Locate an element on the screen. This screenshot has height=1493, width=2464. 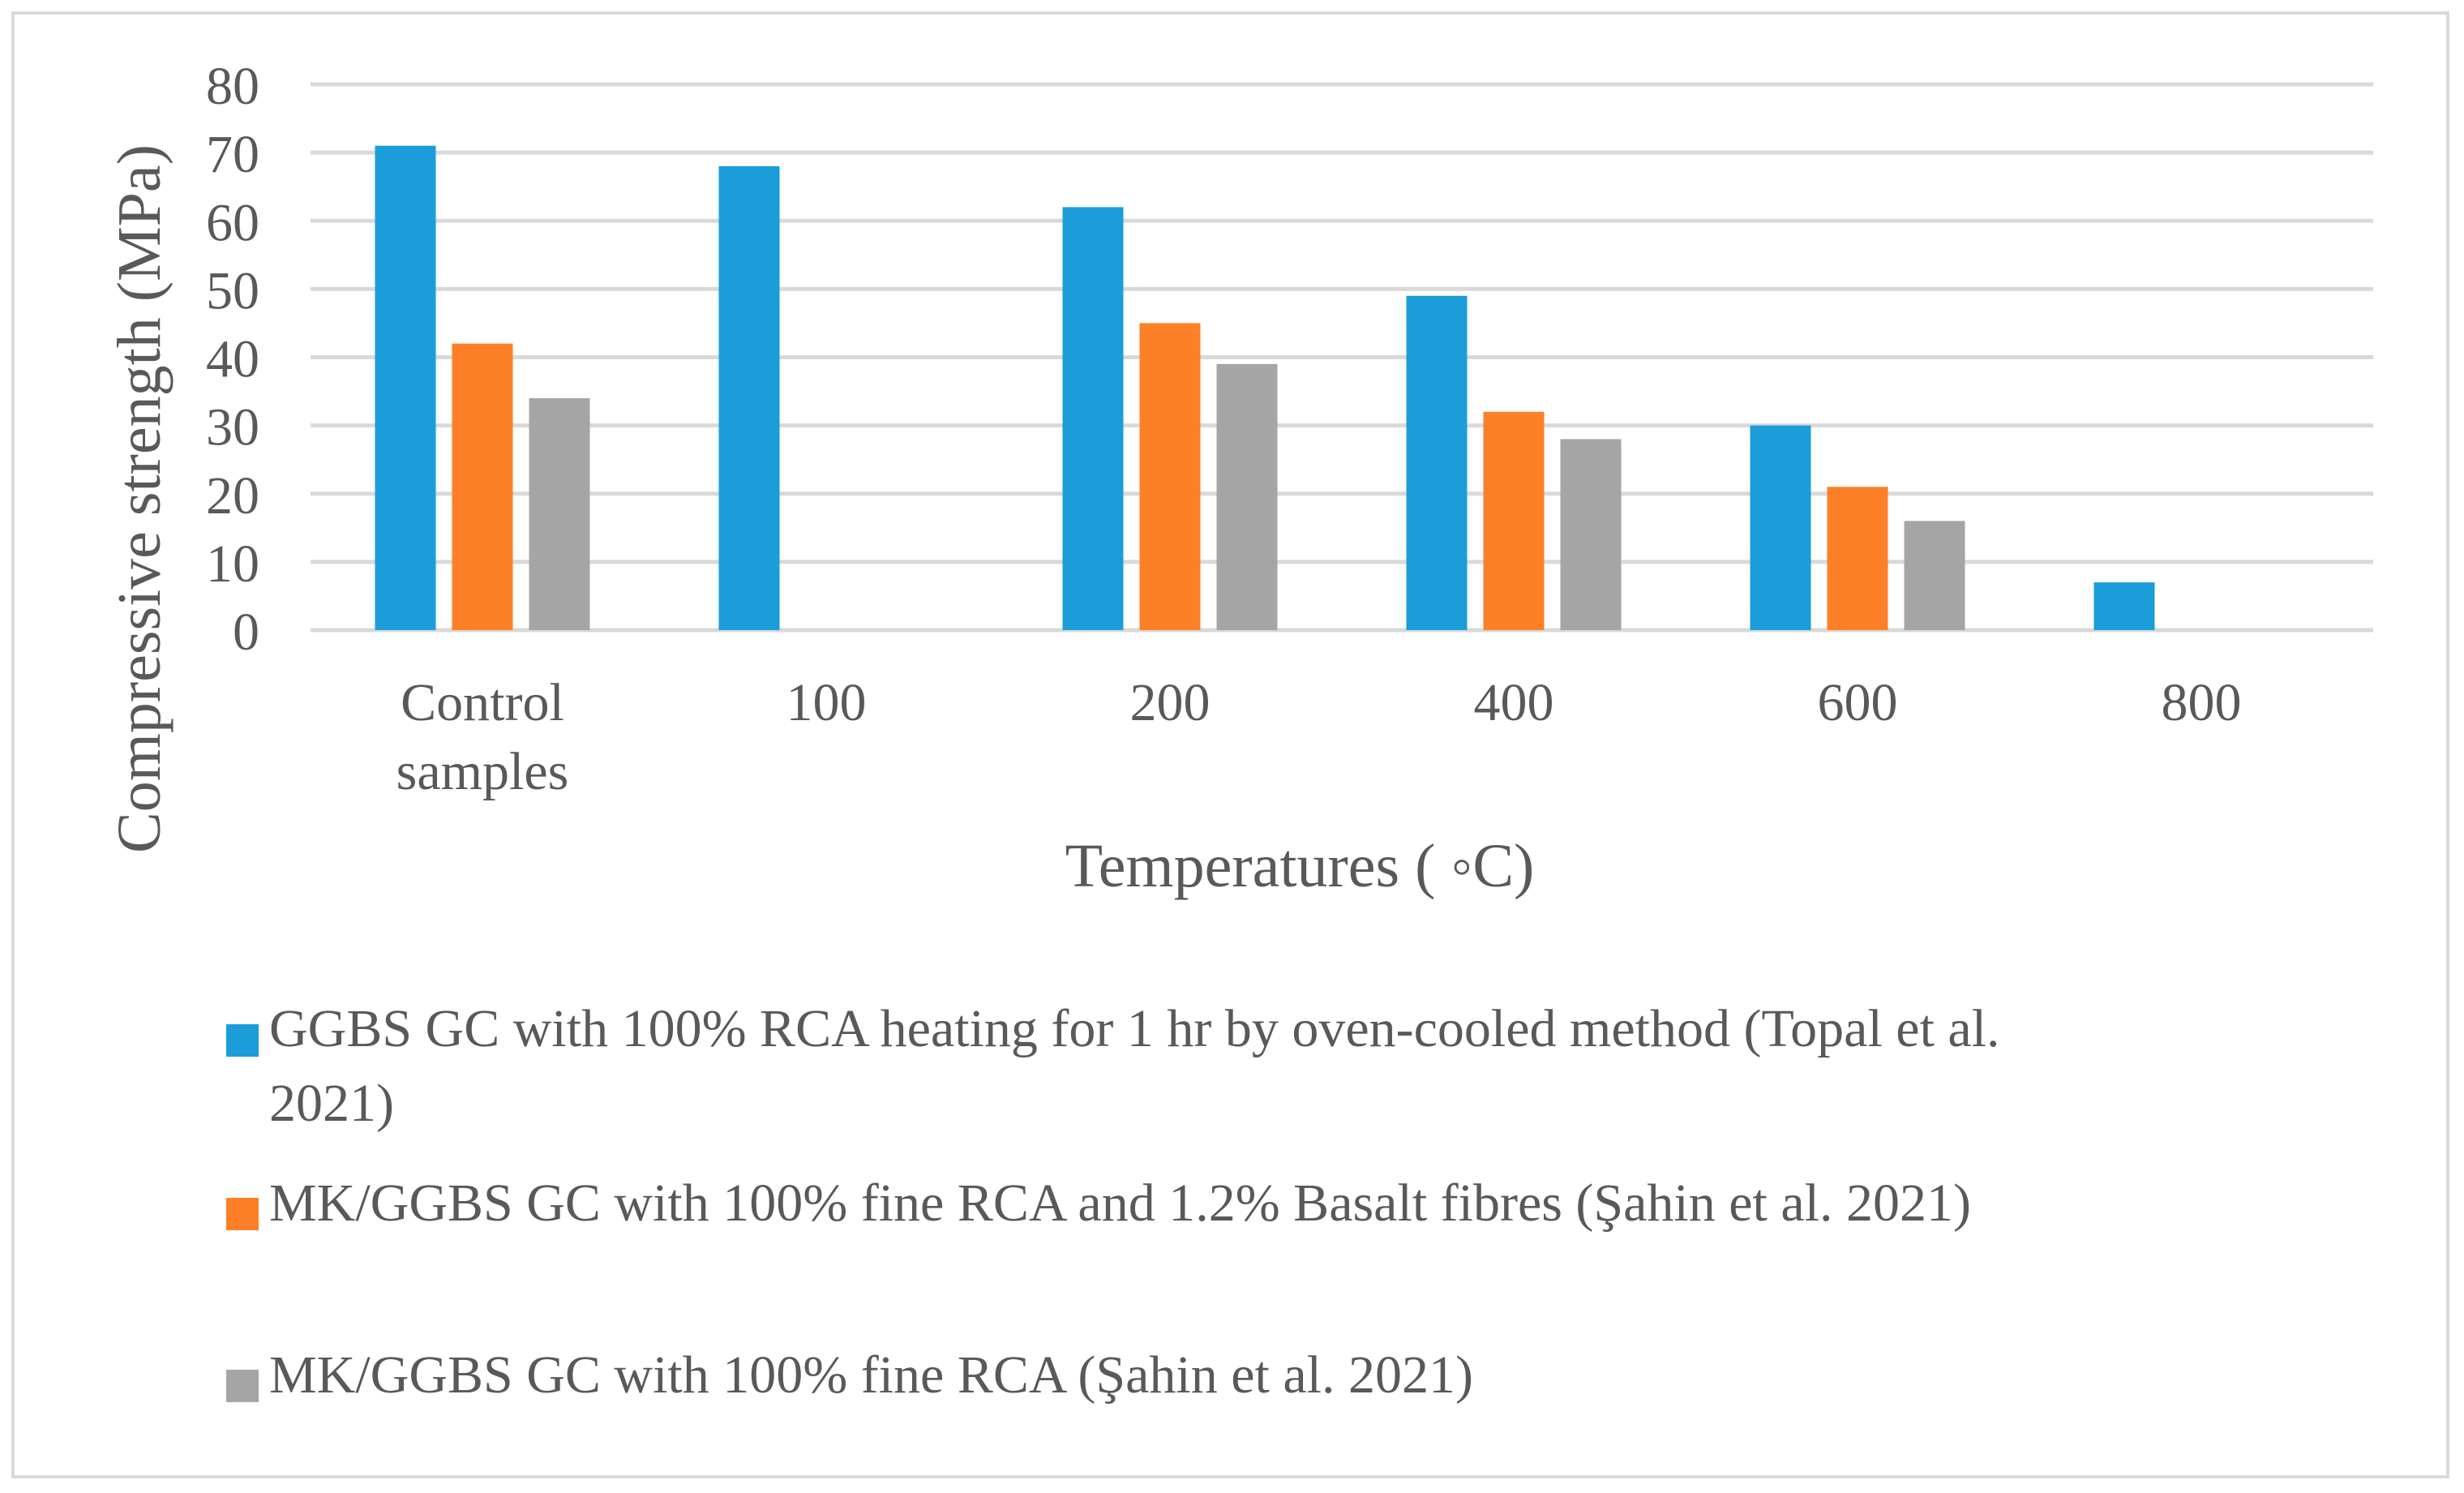
x-tick-label: 100 is located at coordinates (826, 702).